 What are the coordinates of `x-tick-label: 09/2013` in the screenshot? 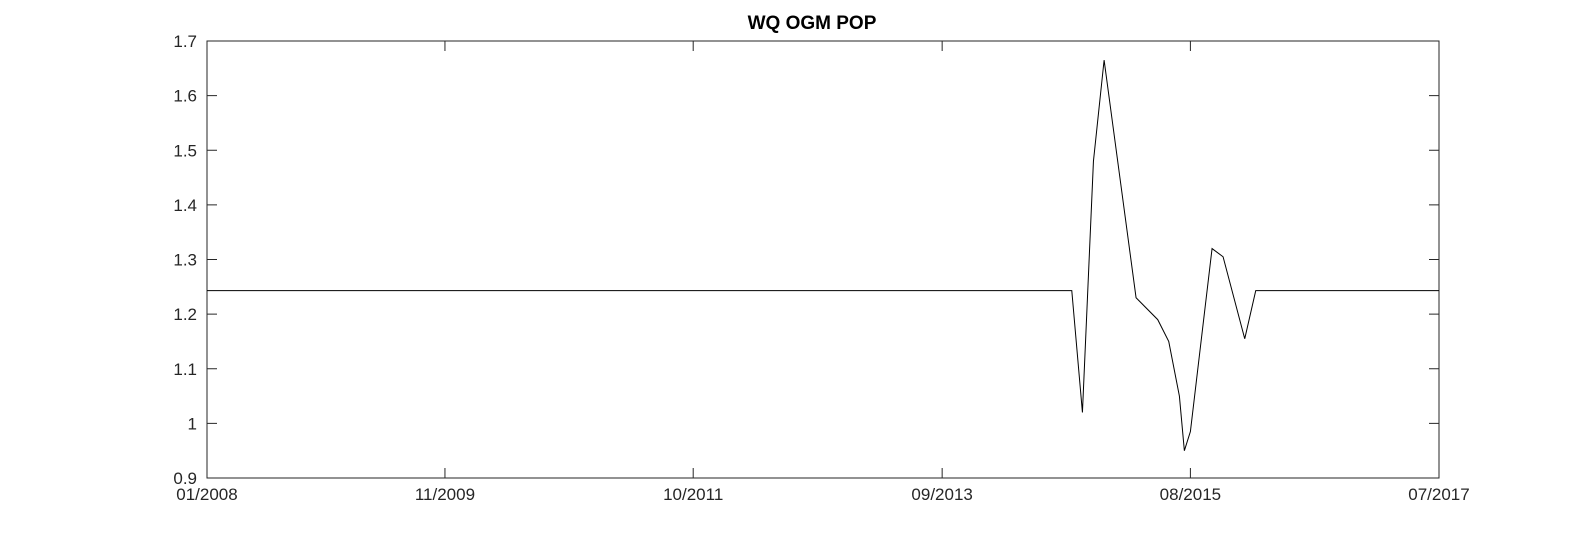 It's located at (941, 494).